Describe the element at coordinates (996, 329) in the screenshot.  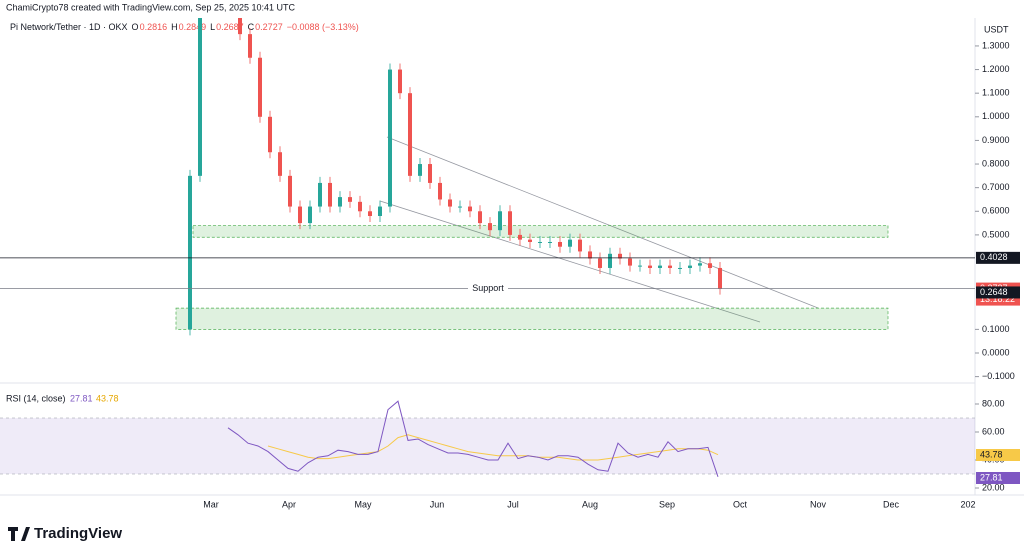
I see `price-tick-label: 0.1000` at that location.